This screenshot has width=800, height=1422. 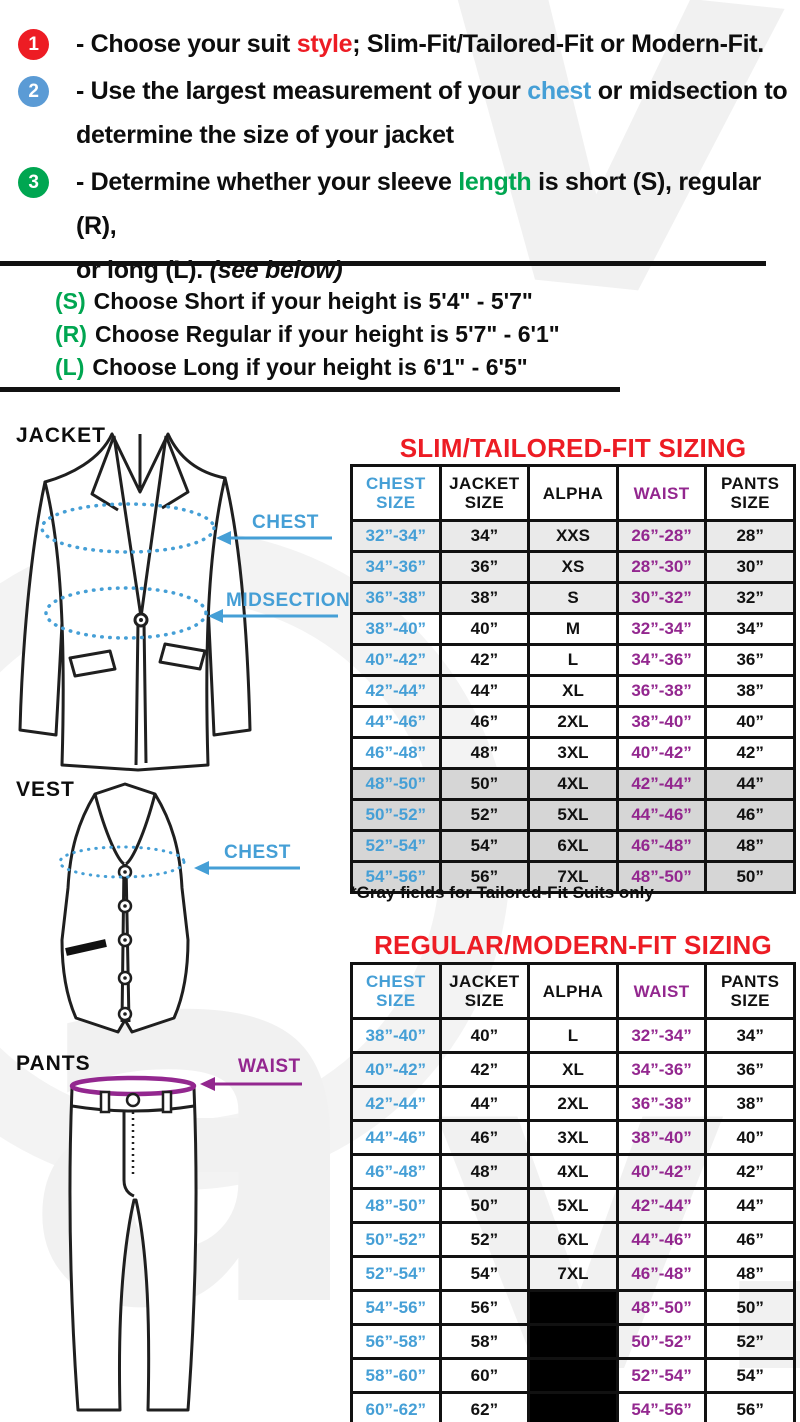 I want to click on size-row: 42”-44” 44” XL 36”-38” 38”, so click(x=573, y=691).